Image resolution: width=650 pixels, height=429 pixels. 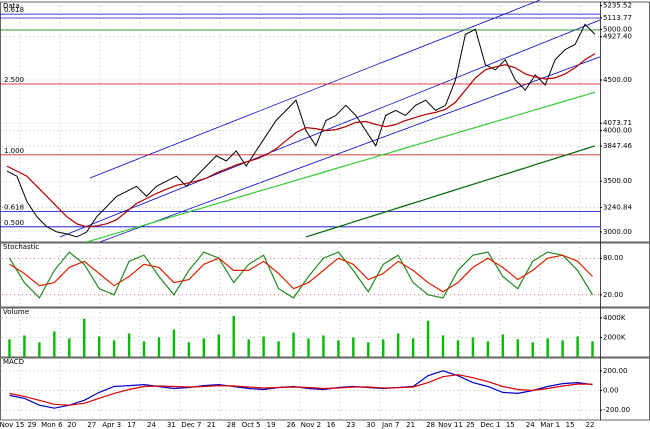 I want to click on x-tick-label: Apr 3, so click(x=111, y=425).